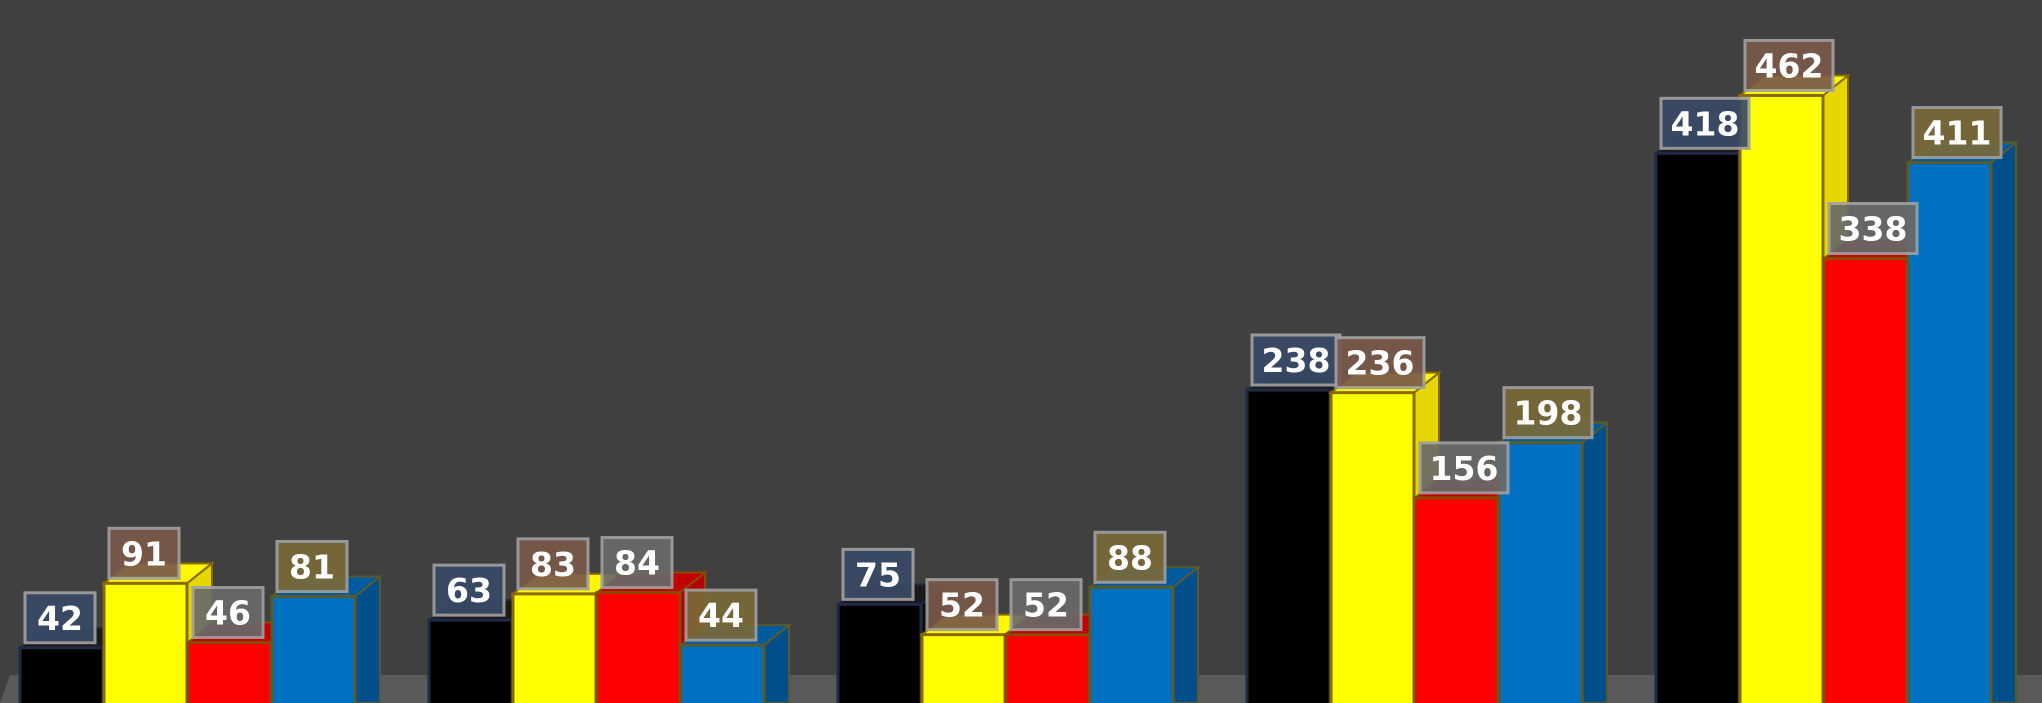 The width and height of the screenshot is (2042, 703). I want to click on data-label-text: 418, so click(1705, 123).